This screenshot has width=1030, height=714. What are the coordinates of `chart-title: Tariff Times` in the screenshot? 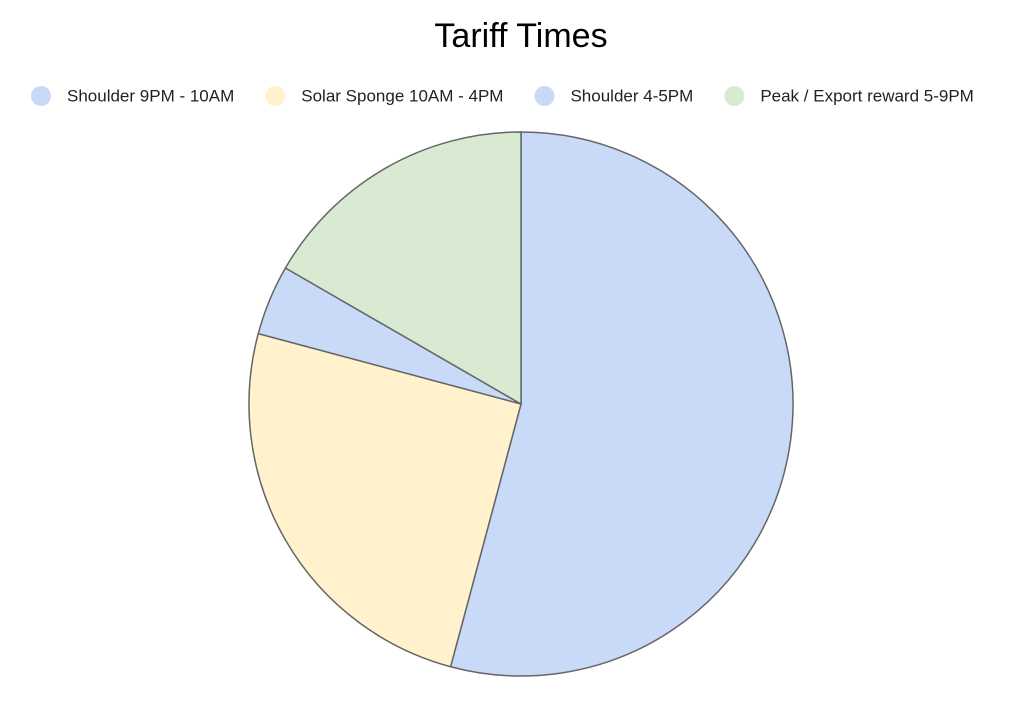 It's located at (520, 36).